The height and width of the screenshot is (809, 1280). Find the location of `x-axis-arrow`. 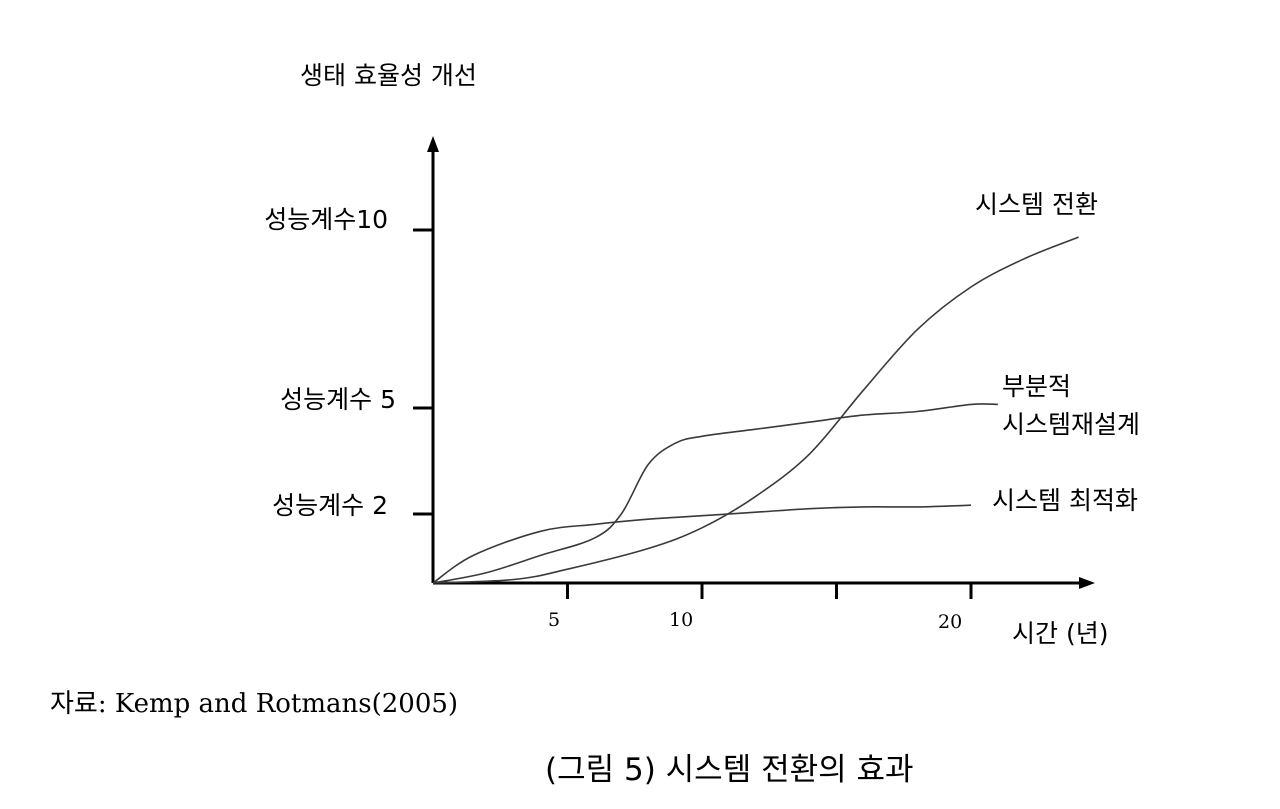

x-axis-arrow is located at coordinates (1087, 583).